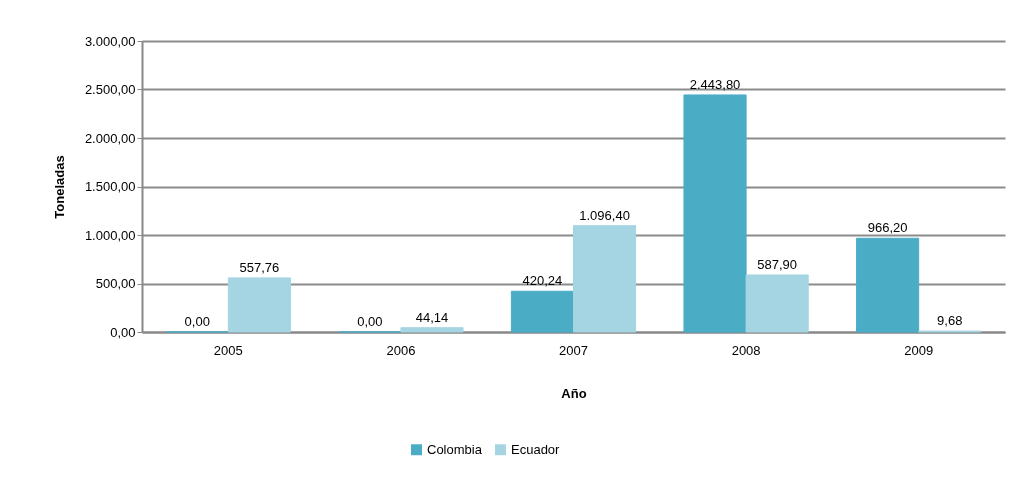 The height and width of the screenshot is (483, 1023). What do you see at coordinates (228, 350) in the screenshot?
I see `x-tick-label: 2005` at bounding box center [228, 350].